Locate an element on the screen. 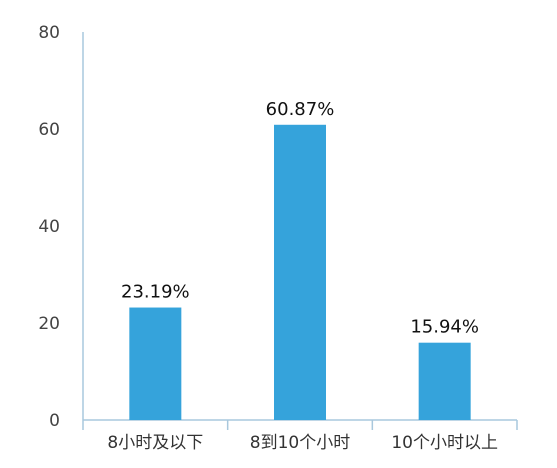  y-tick-label: 40 is located at coordinates (49, 227).